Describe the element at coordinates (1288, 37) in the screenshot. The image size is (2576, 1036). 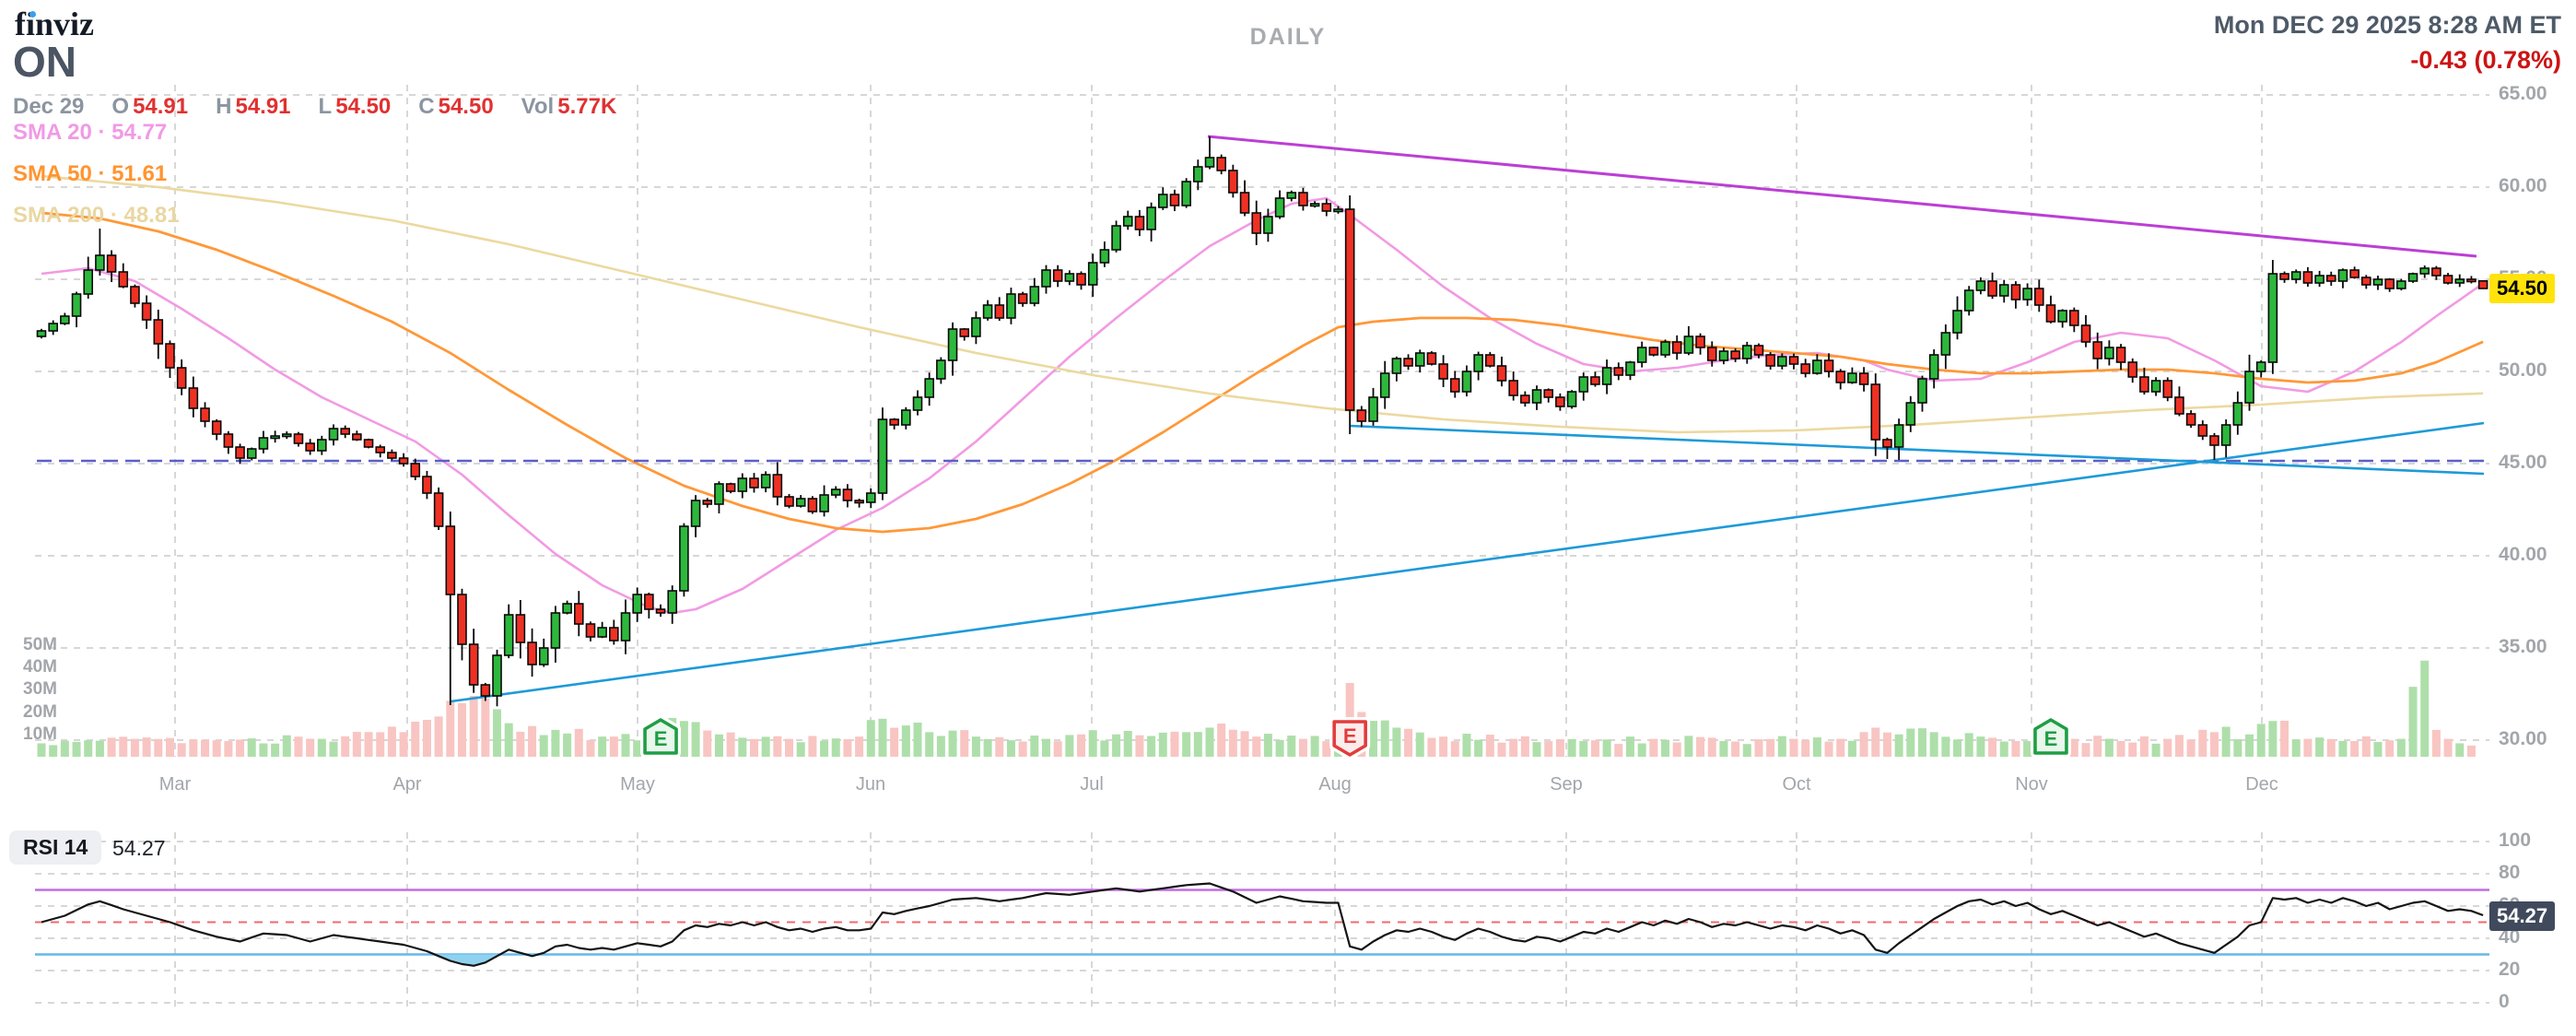
I see `timeframe-label: DAILY` at that location.